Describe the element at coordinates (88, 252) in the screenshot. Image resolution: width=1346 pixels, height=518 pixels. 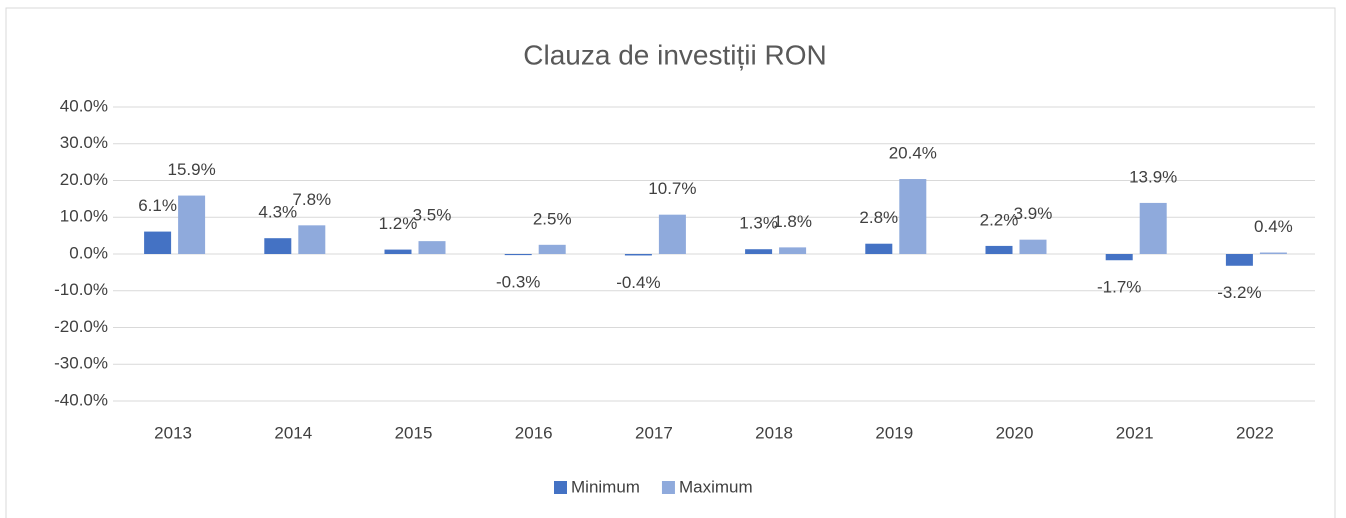
I see `y-tick-label: 0.0%` at that location.